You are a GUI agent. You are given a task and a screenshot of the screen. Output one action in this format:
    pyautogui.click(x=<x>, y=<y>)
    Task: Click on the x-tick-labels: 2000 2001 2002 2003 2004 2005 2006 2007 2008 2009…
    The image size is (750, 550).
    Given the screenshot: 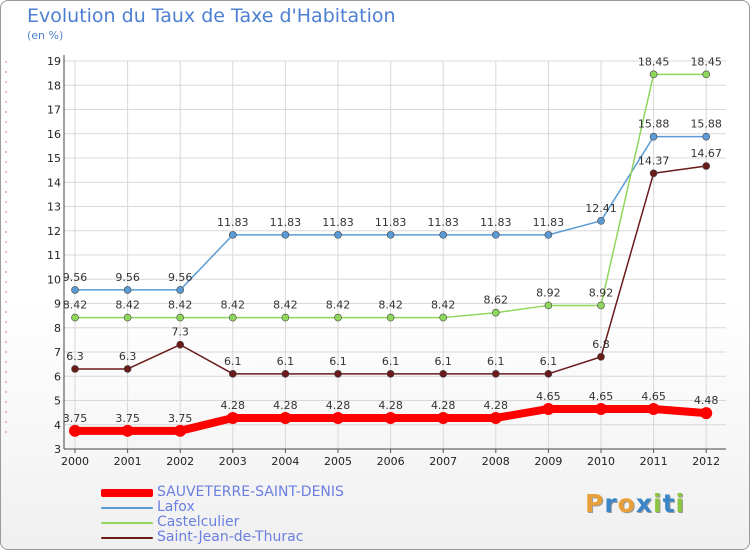 What is the action you would take?
    pyautogui.click(x=390, y=461)
    